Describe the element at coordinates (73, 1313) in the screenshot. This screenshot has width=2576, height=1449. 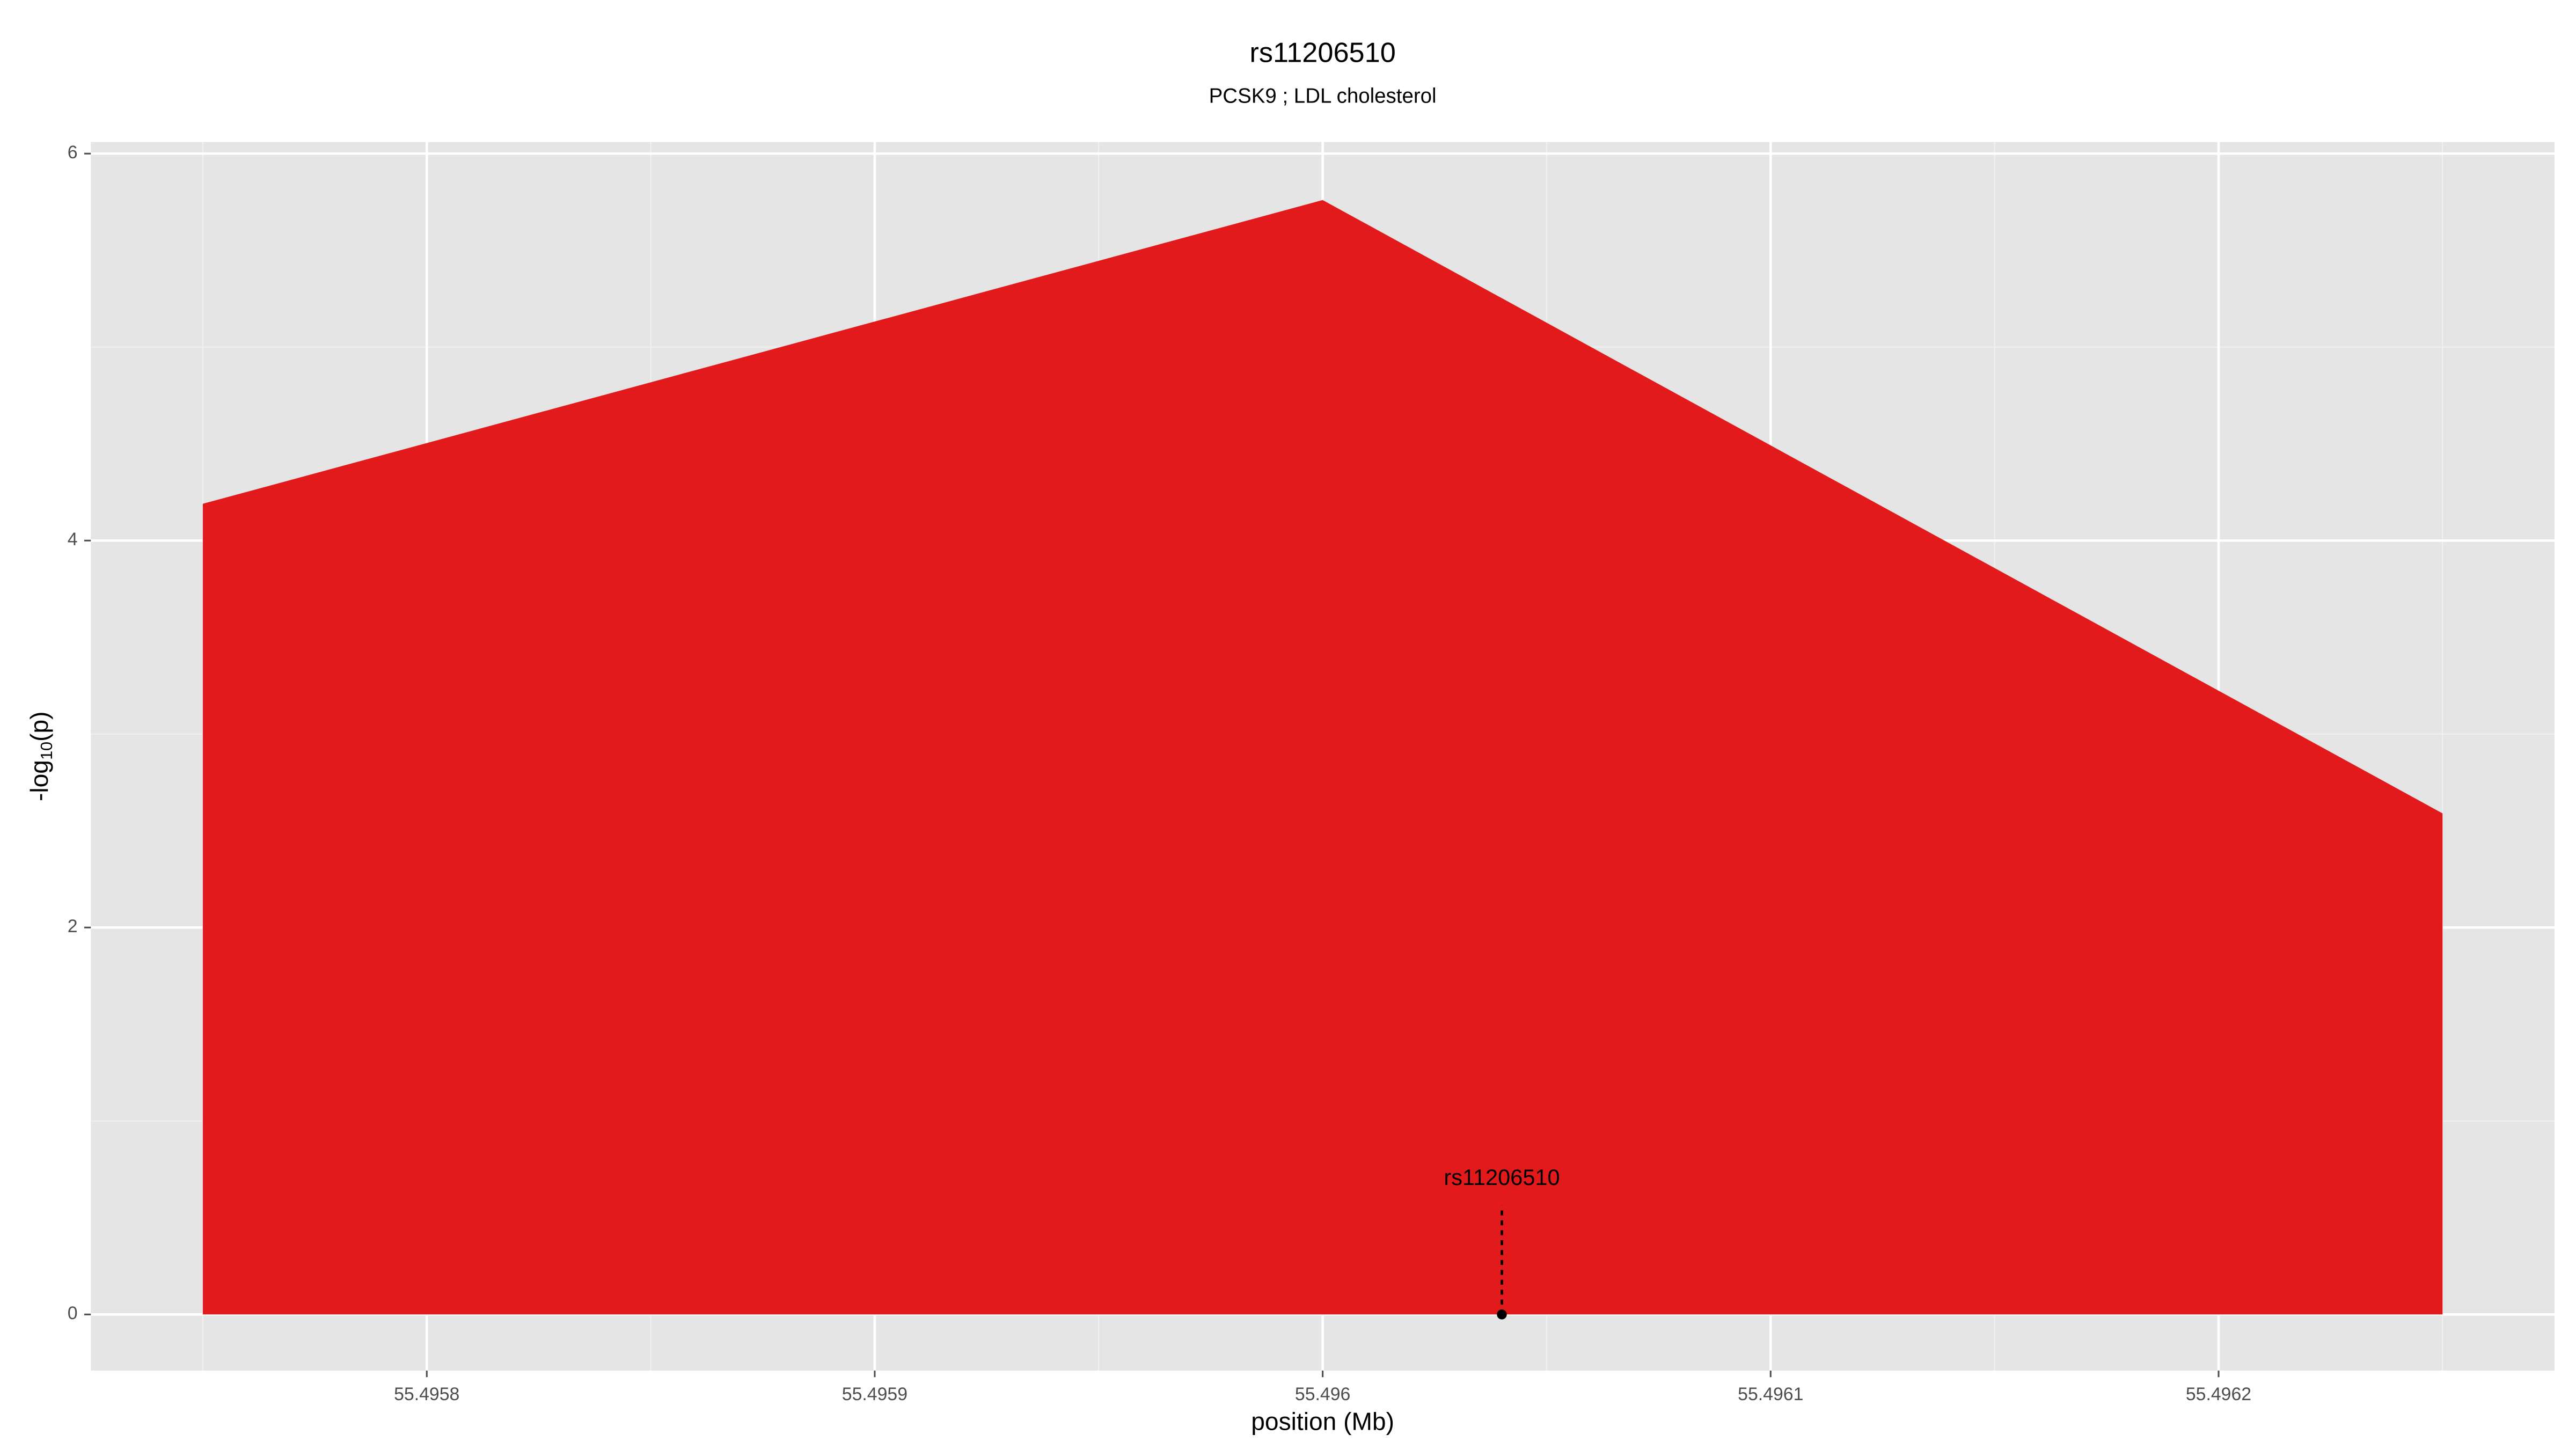
I see `y-tick-label: 0` at that location.